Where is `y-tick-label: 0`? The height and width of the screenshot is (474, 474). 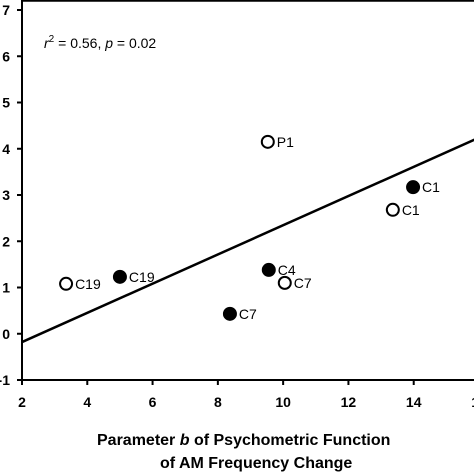
y-tick-label: 0 is located at coordinates (6, 334).